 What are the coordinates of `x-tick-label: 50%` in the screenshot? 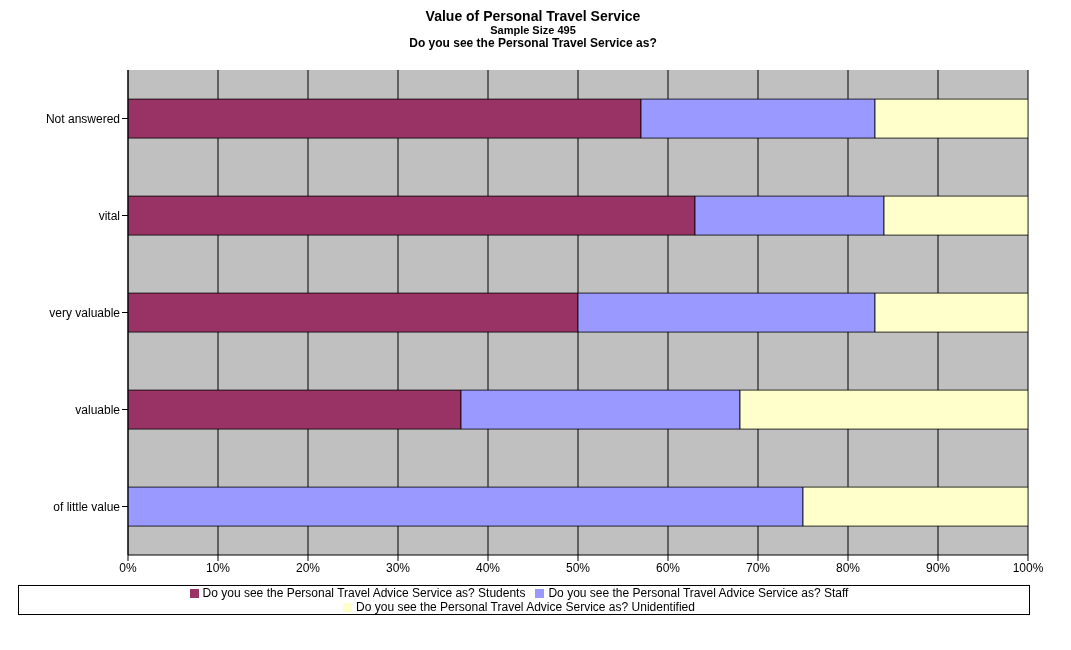 It's located at (578, 567).